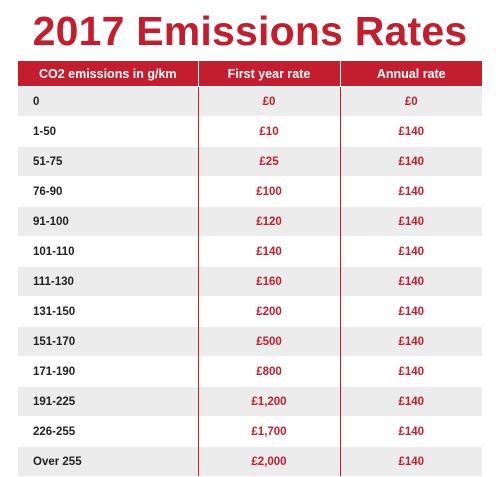 This screenshot has height=477, width=500. What do you see at coordinates (108, 461) in the screenshot?
I see `emissions-band-cell: Over 255` at bounding box center [108, 461].